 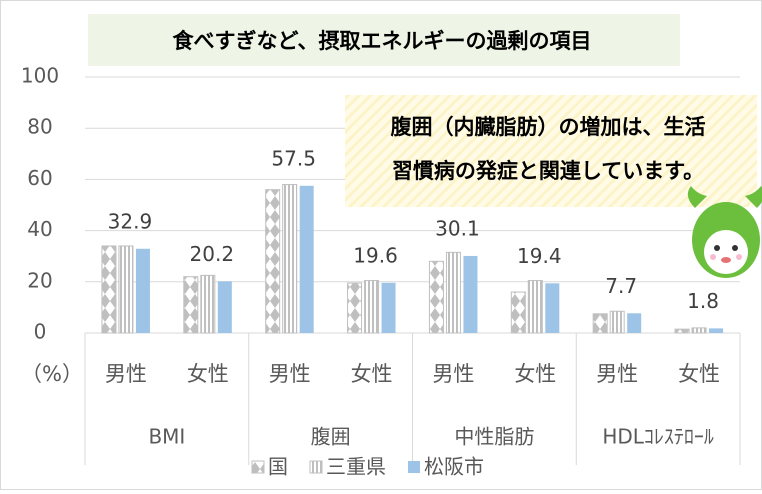 What do you see at coordinates (39, 229) in the screenshot?
I see `y-tick-label: 40` at bounding box center [39, 229].